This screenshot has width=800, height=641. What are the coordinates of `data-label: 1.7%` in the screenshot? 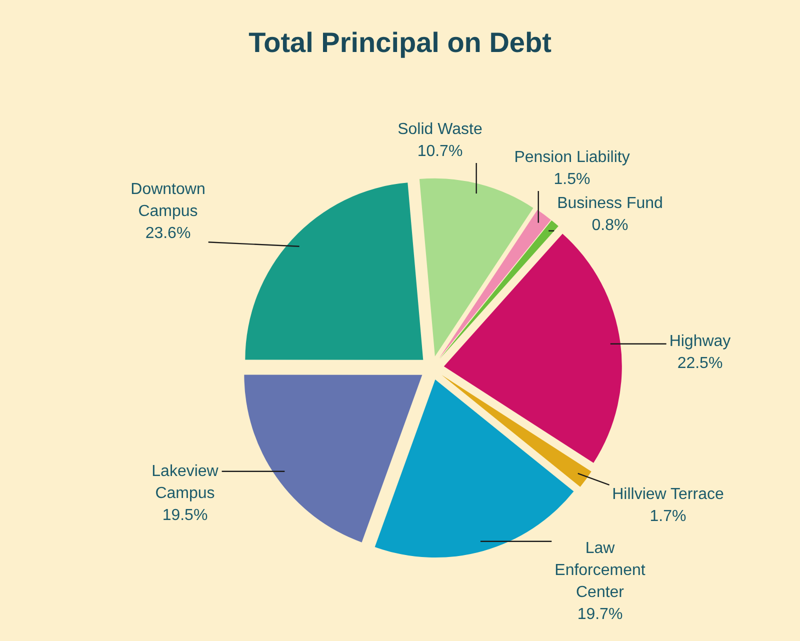 It's located at (668, 516).